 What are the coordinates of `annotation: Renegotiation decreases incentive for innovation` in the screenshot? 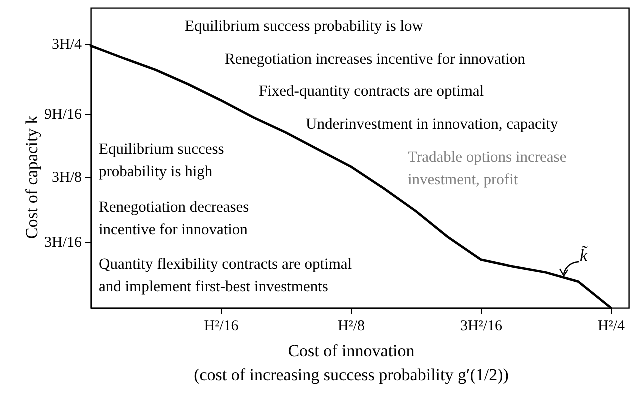 It's located at (174, 218).